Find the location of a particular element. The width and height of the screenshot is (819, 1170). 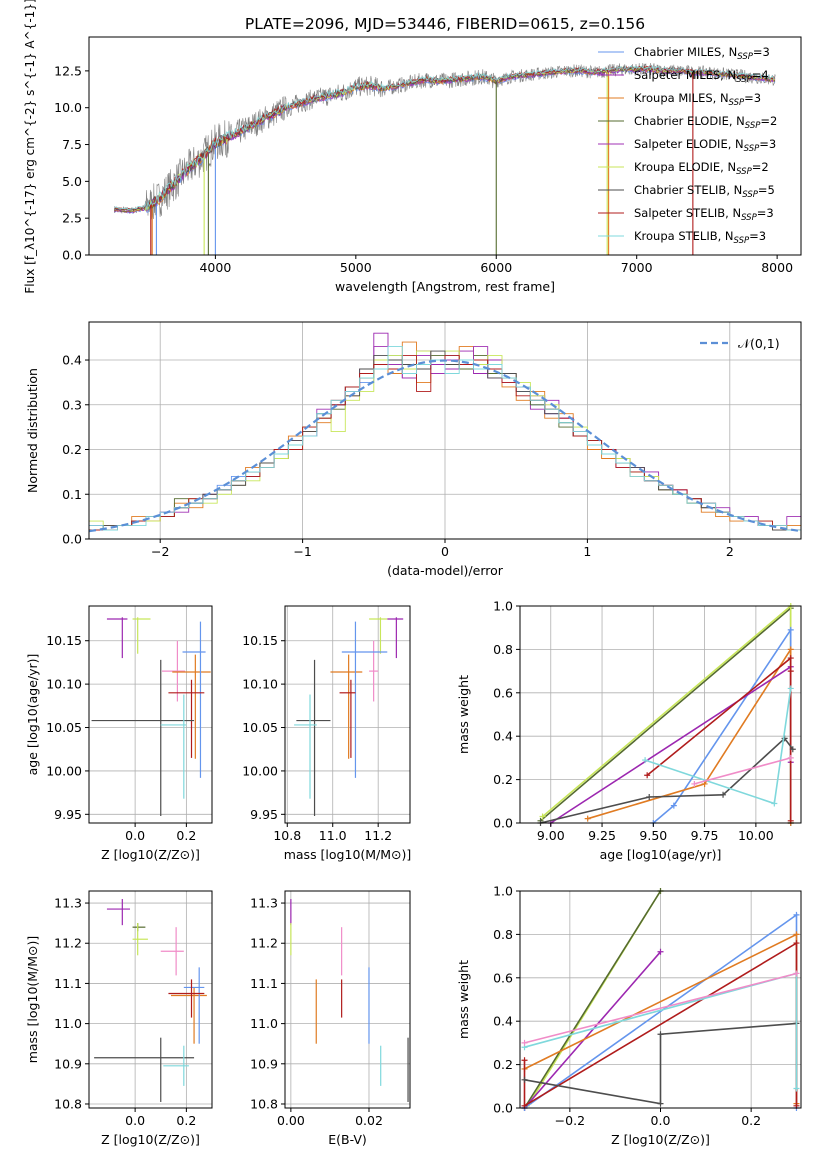

legend-label: Chabrier ELODIE, NSSP=2 is located at coordinates (705, 122).